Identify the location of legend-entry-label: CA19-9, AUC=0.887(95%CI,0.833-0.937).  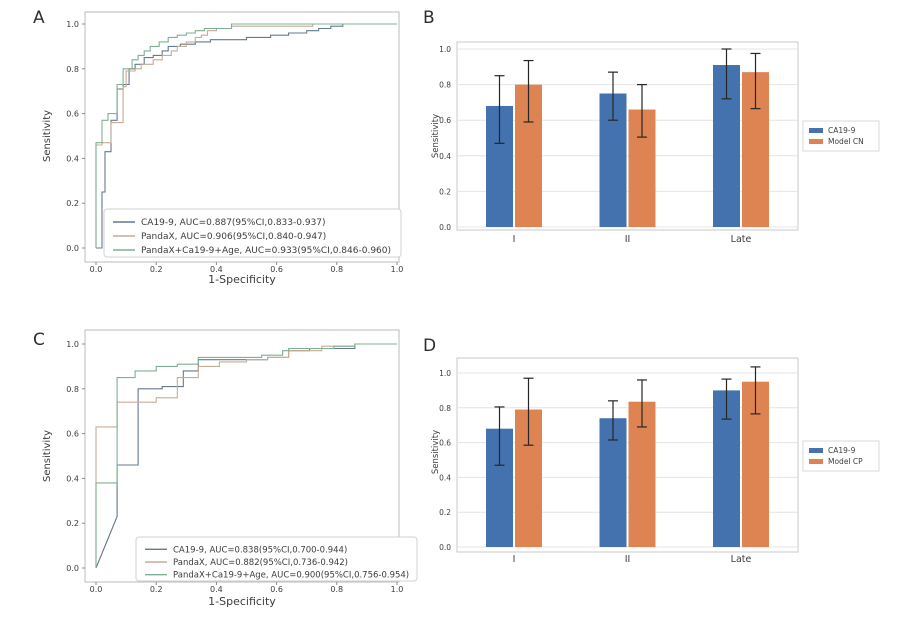
(233, 223).